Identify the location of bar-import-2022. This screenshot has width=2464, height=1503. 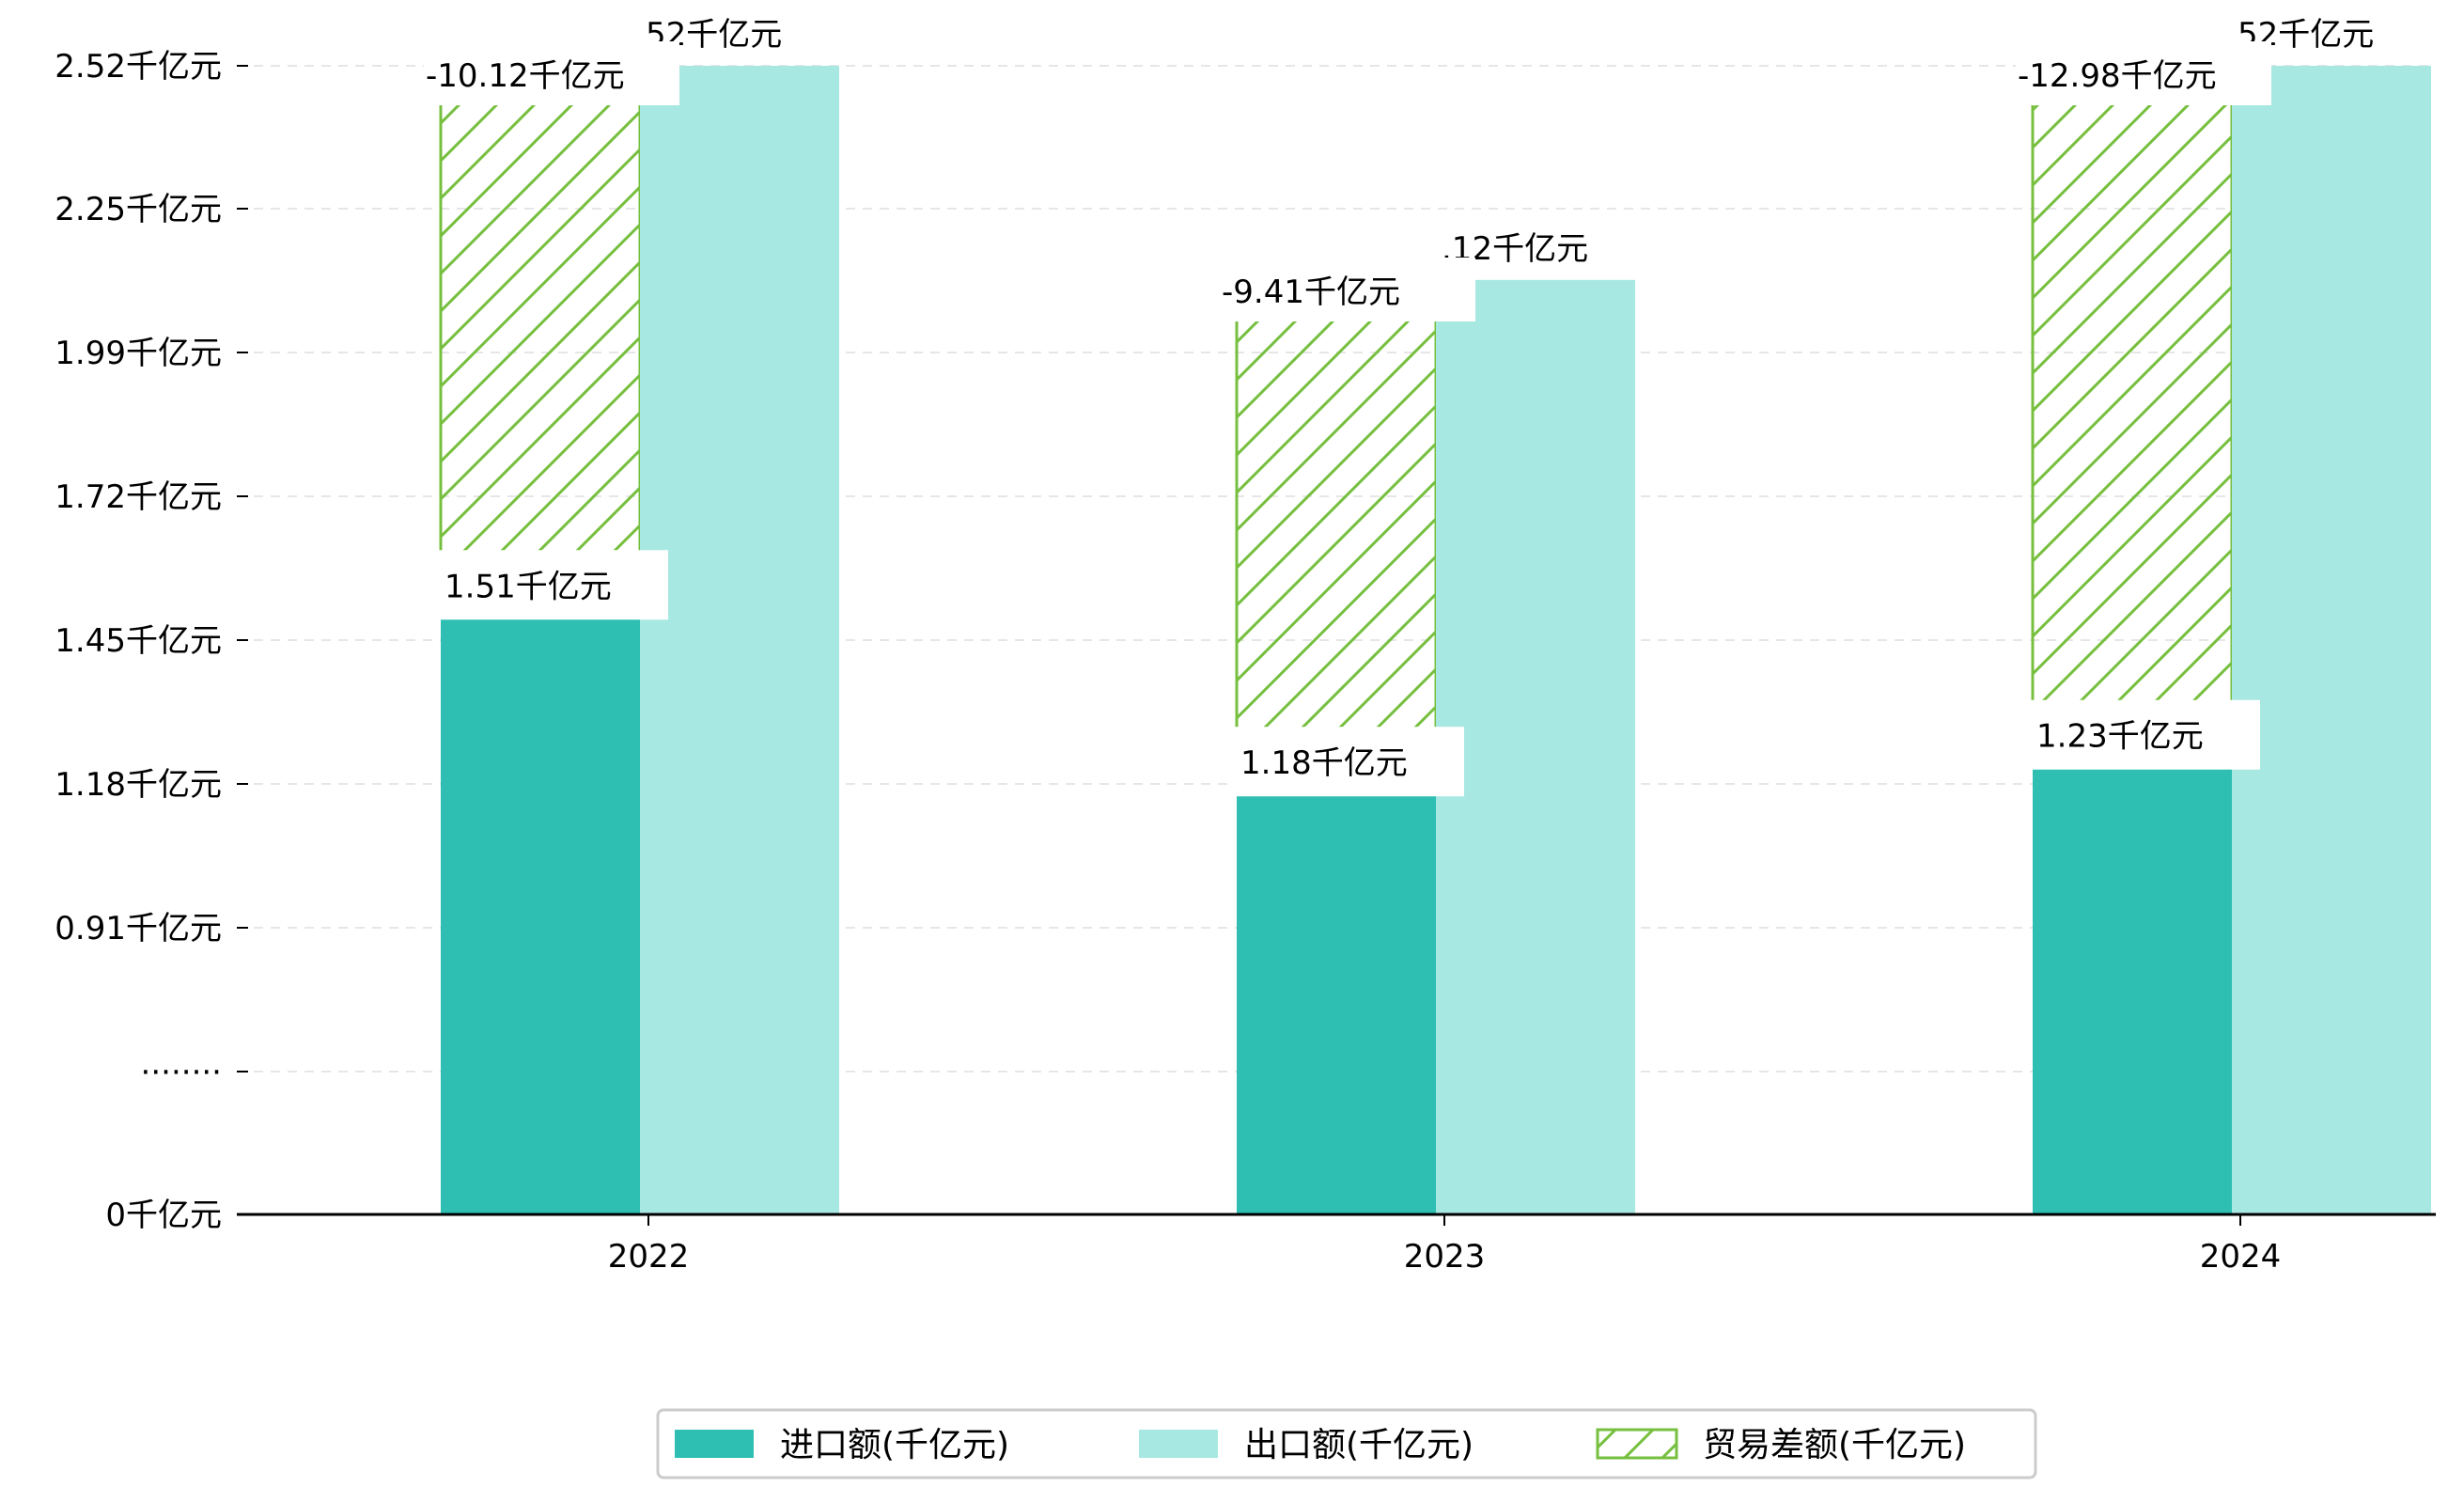
(540, 910).